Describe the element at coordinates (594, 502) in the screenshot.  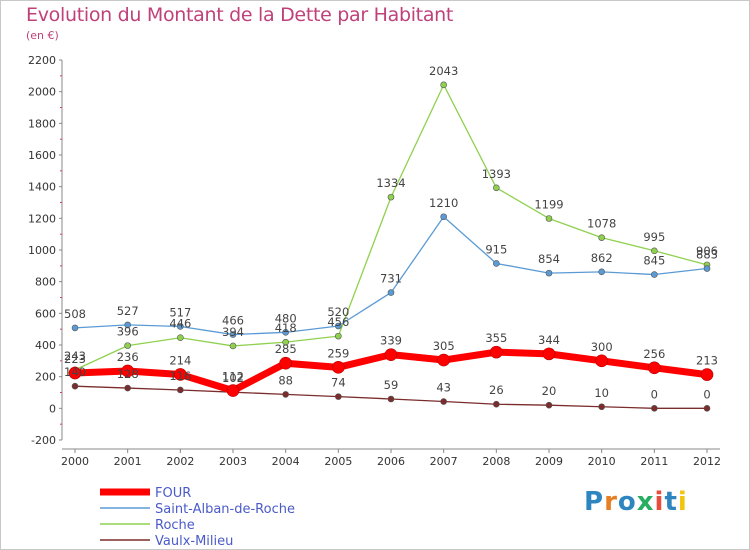
I see `logo-letter: P` at that location.